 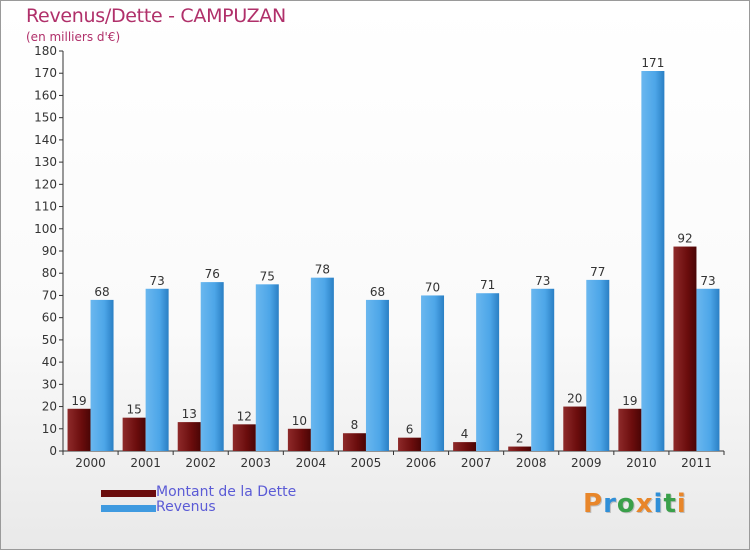 I want to click on bar-dette-2009, so click(x=575, y=428).